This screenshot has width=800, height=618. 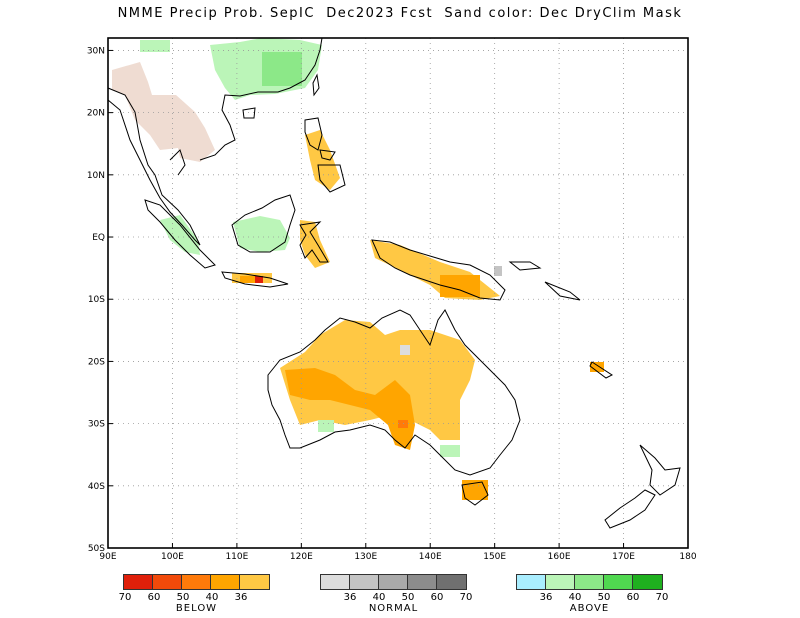 What do you see at coordinates (259, 279) in the screenshot?
I see `below-region-java-red` at bounding box center [259, 279].